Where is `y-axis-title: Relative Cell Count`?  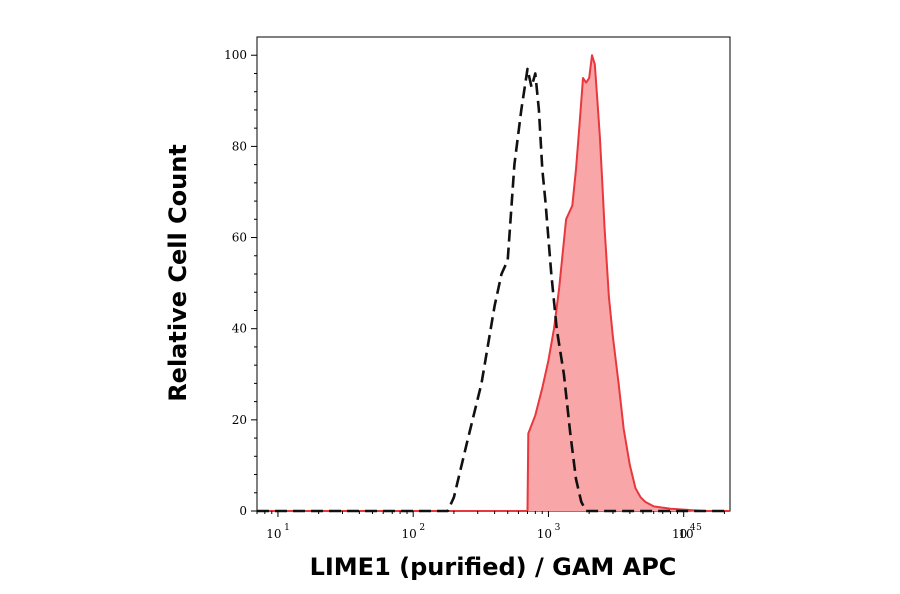
y-axis-title: Relative Cell Count is located at coordinates (178, 273).